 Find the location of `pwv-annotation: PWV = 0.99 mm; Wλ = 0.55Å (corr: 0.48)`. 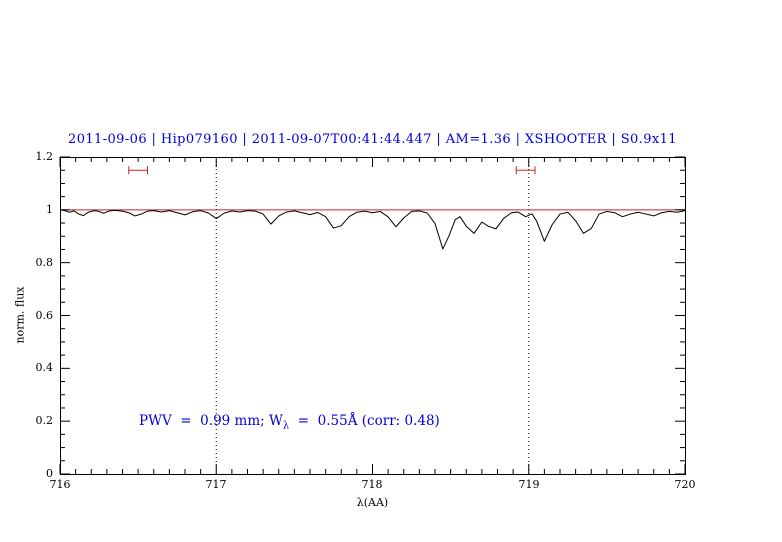

pwv-annotation: PWV = 0.99 mm; Wλ = 0.55Å (corr: 0.48) is located at coordinates (289, 422).